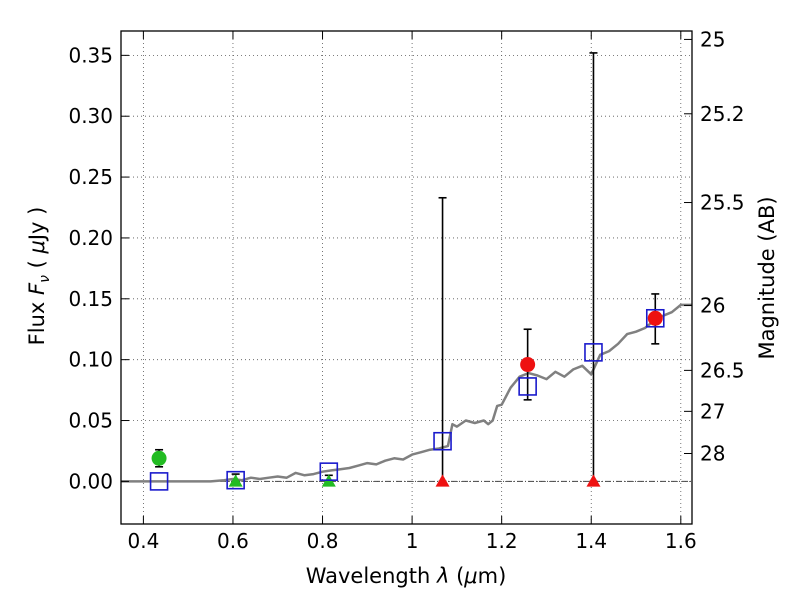  I want to click on x-tick-label: 0.4, so click(143, 541).